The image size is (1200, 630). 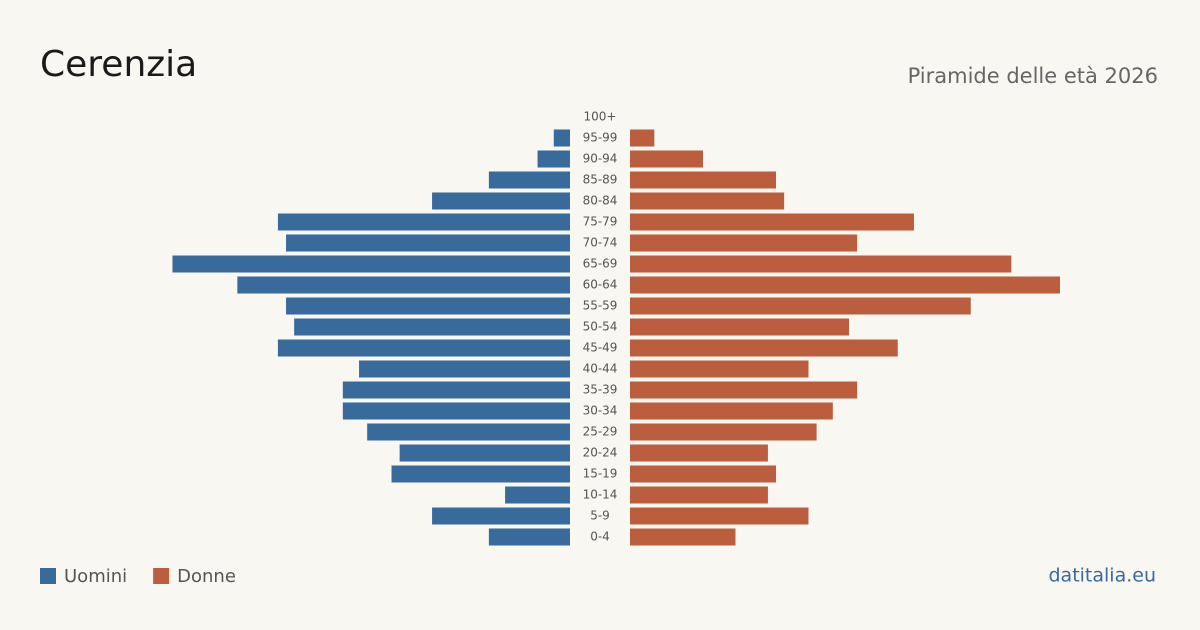 I want to click on age-label: 5-9, so click(x=600, y=516).